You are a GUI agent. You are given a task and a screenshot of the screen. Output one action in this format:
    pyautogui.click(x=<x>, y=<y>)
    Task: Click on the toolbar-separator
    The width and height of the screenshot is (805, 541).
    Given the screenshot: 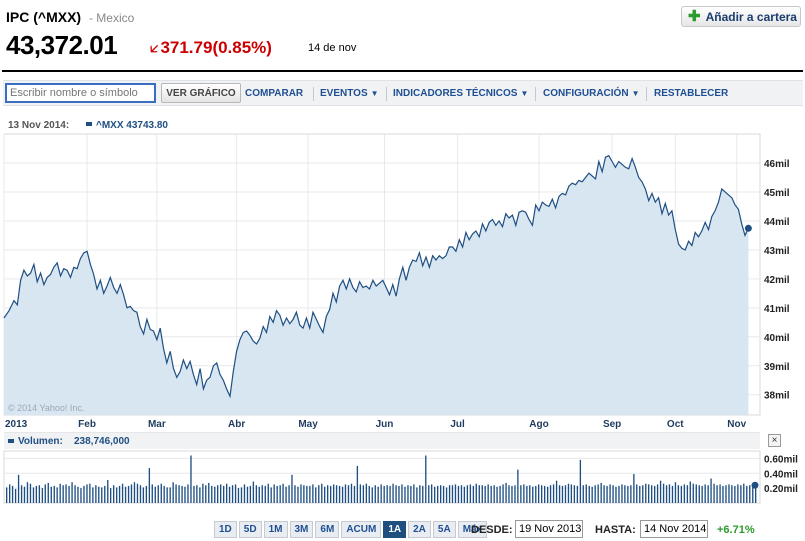 What is the action you would take?
    pyautogui.click(x=313, y=94)
    